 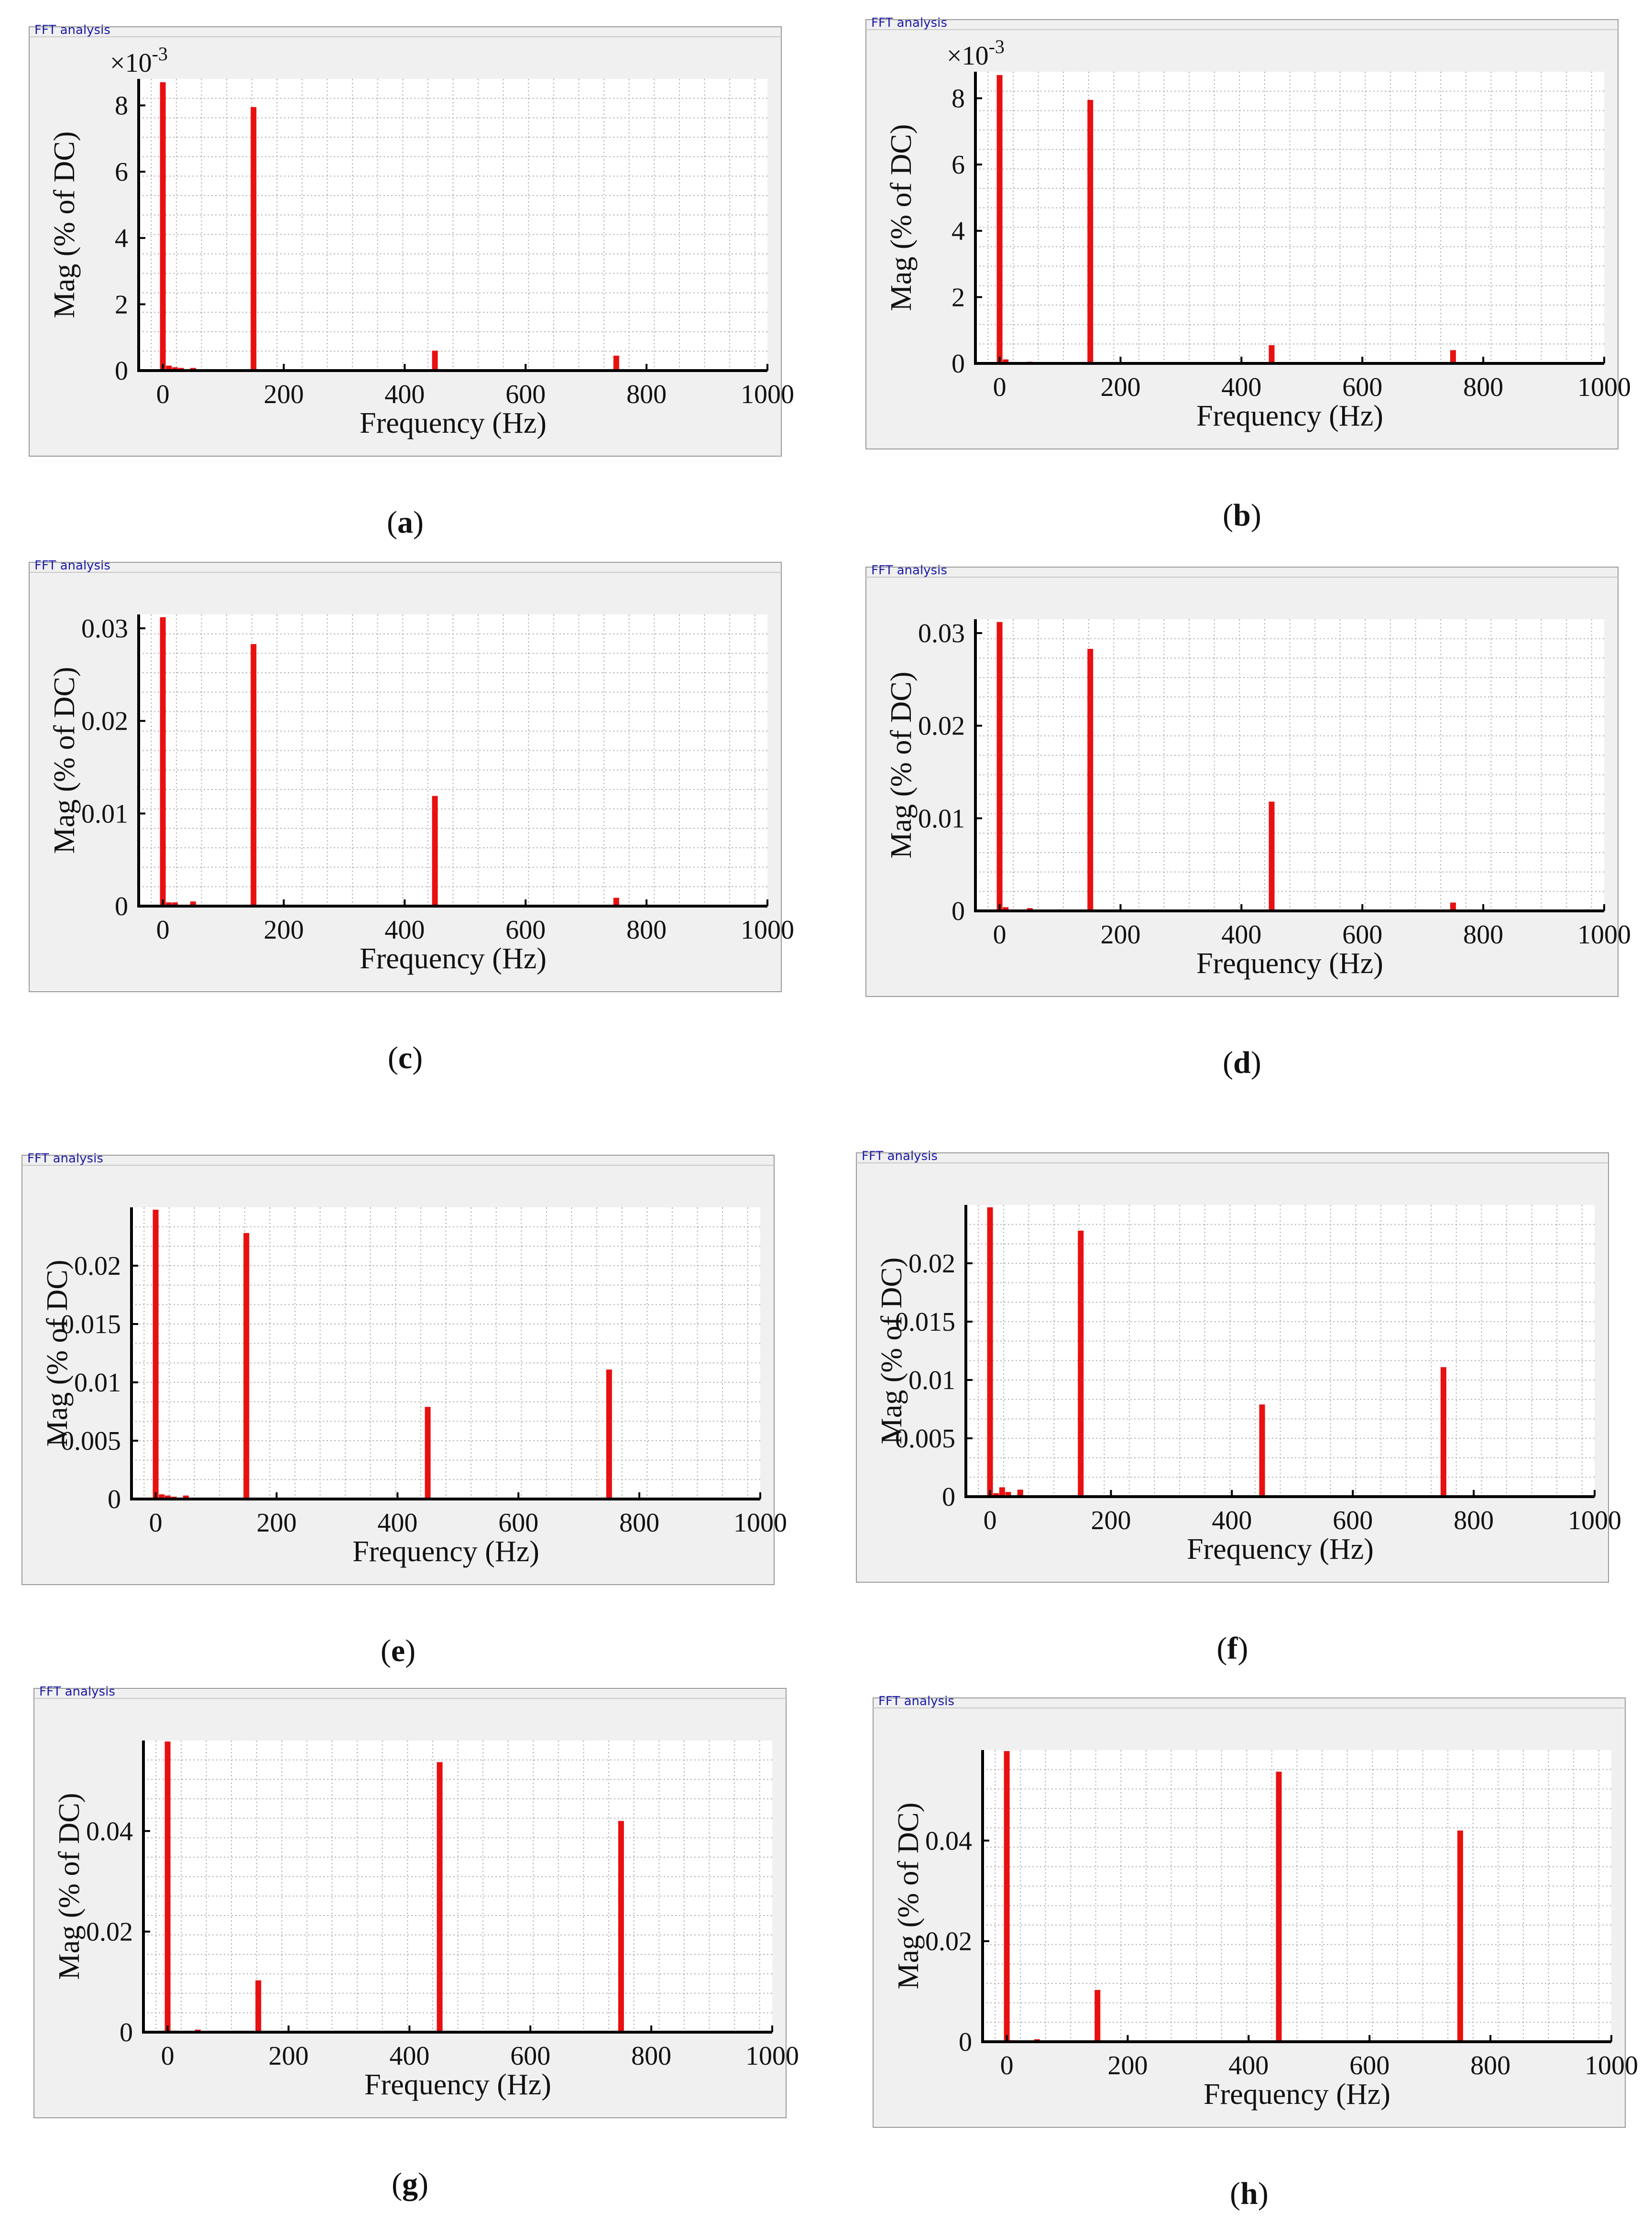 What do you see at coordinates (1232, 1648) in the screenshot?
I see `caption-letter: f` at bounding box center [1232, 1648].